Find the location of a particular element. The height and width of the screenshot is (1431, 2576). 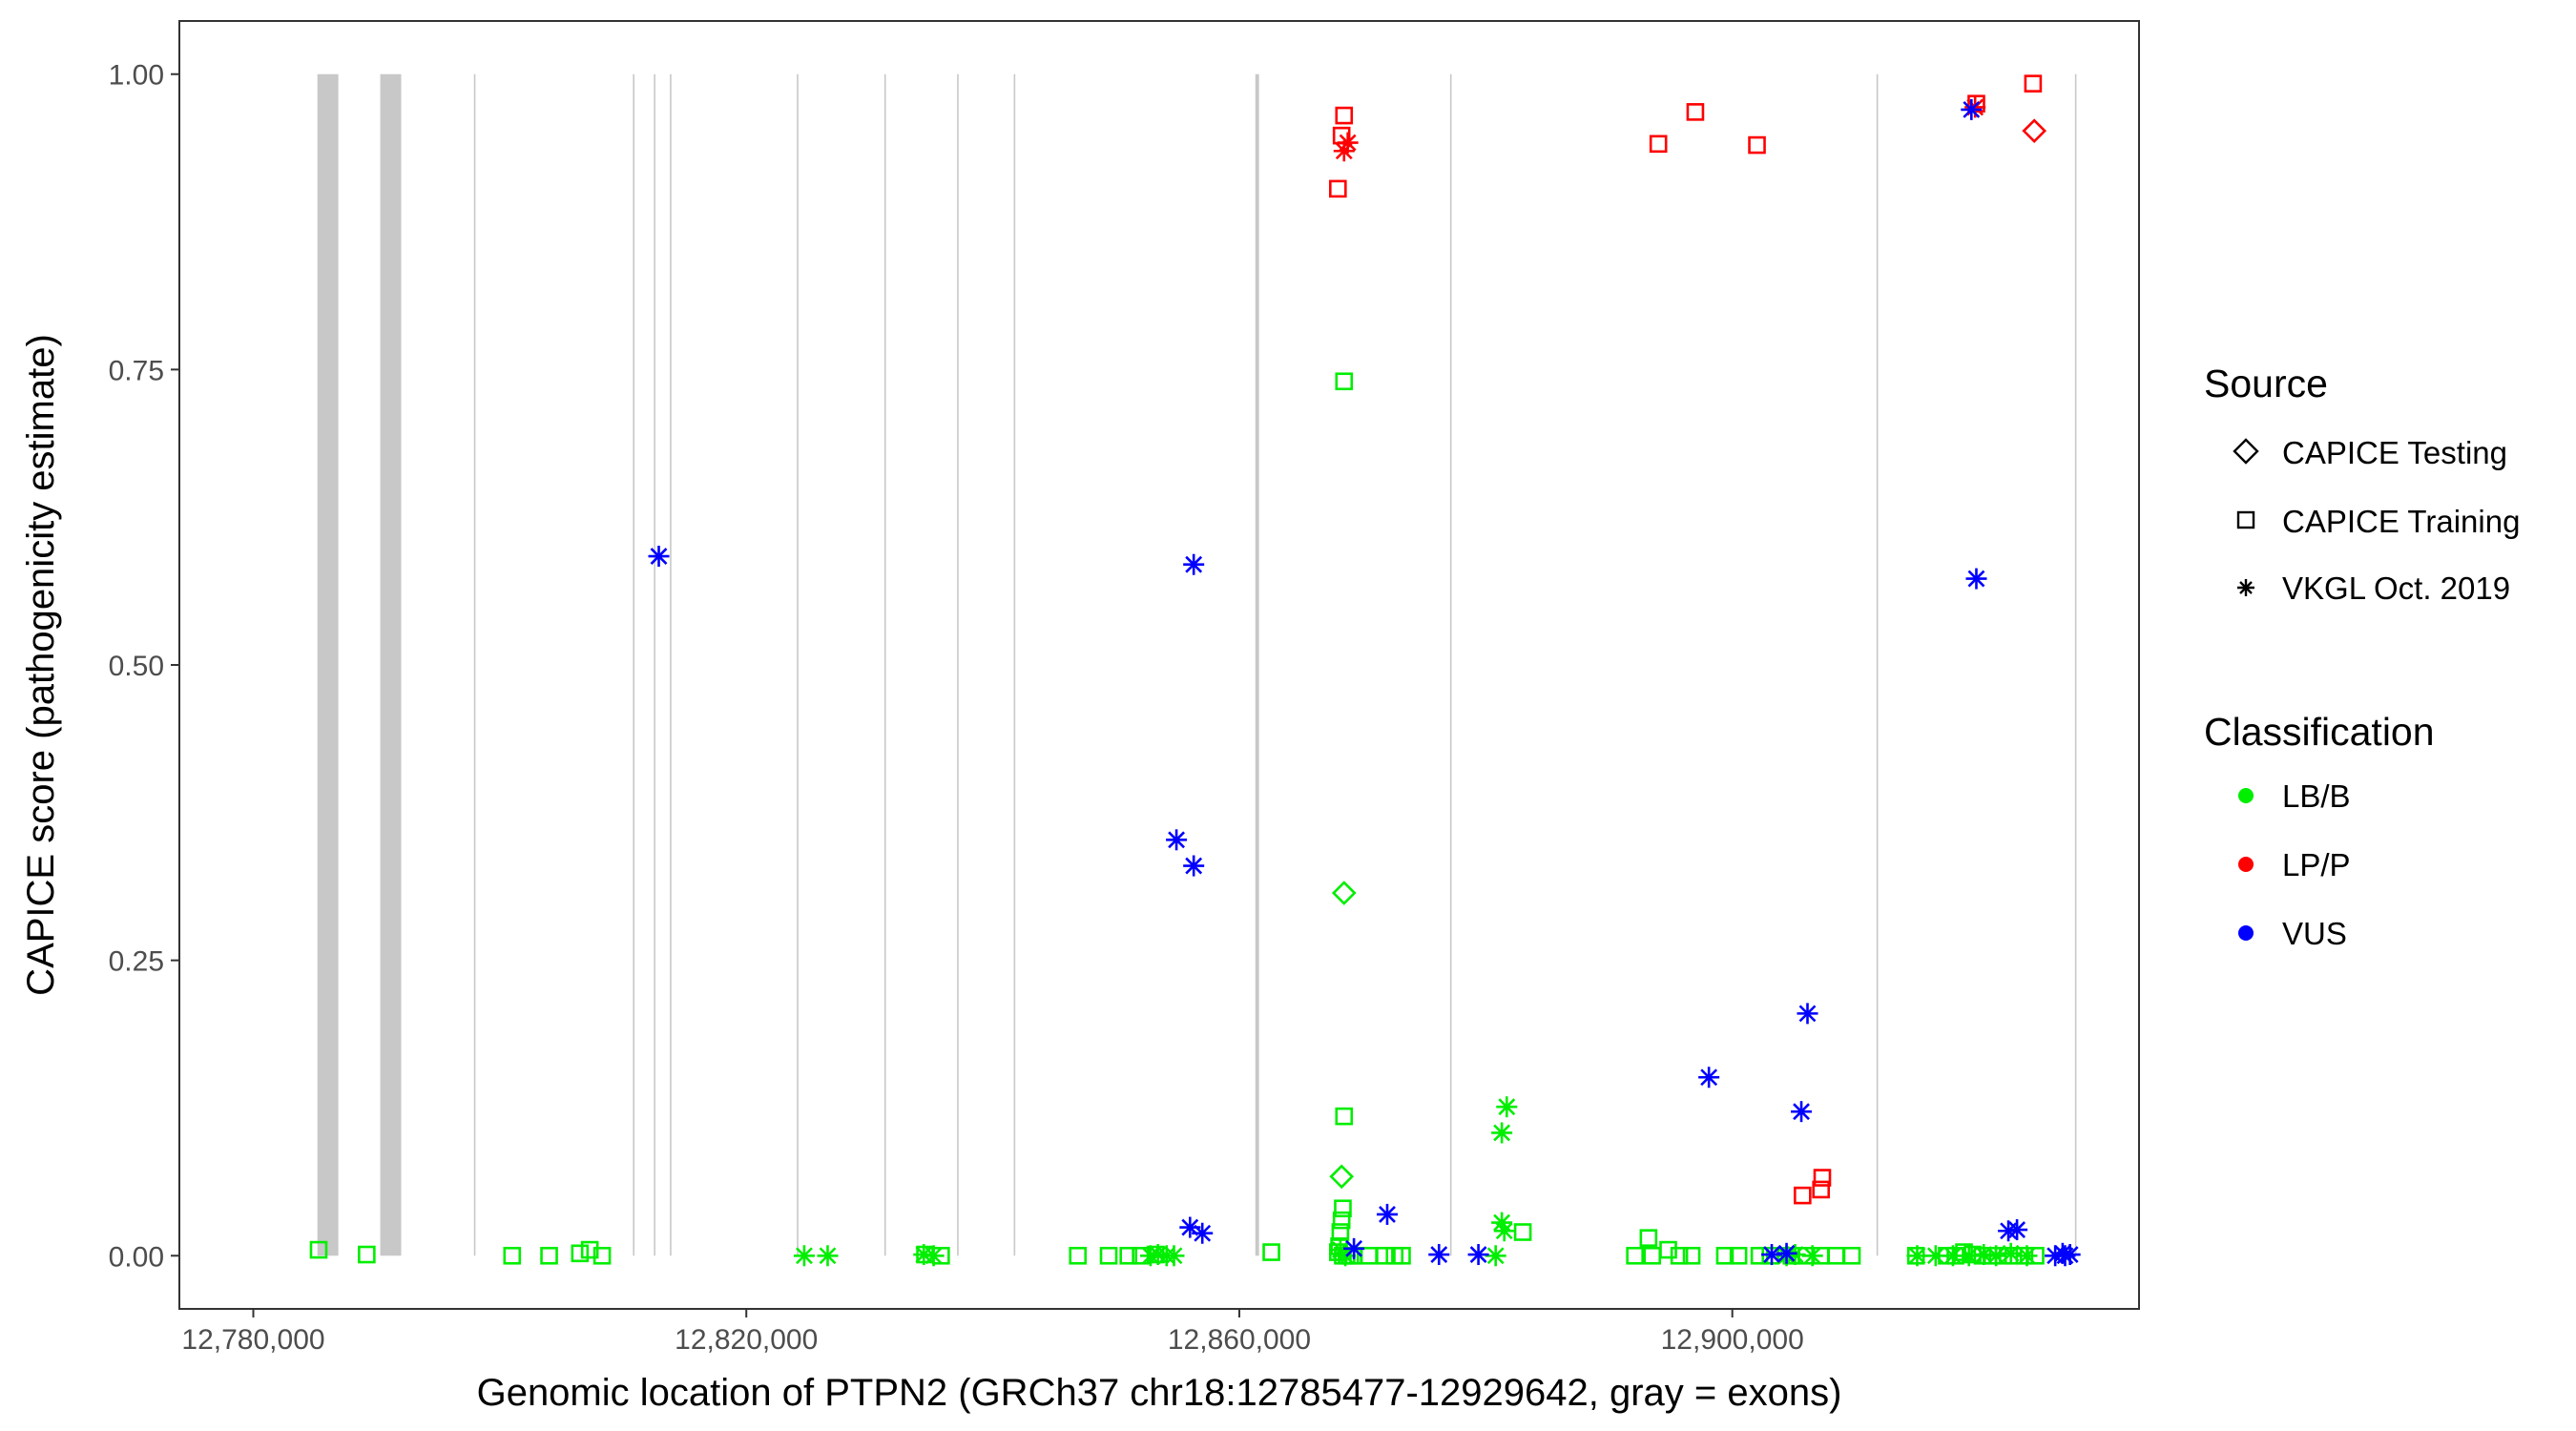

x-tick-label: 12,780,000 is located at coordinates (252, 1340).